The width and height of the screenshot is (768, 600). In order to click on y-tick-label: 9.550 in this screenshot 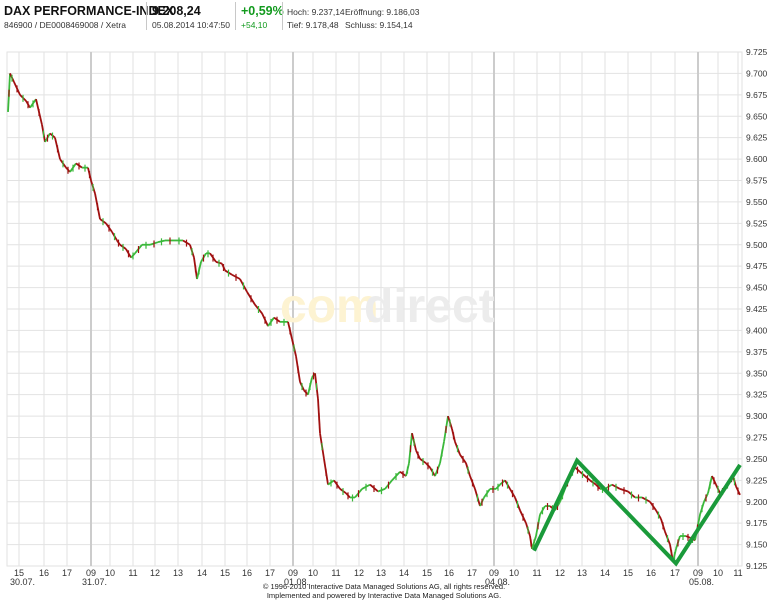, I will do `click(757, 202)`.